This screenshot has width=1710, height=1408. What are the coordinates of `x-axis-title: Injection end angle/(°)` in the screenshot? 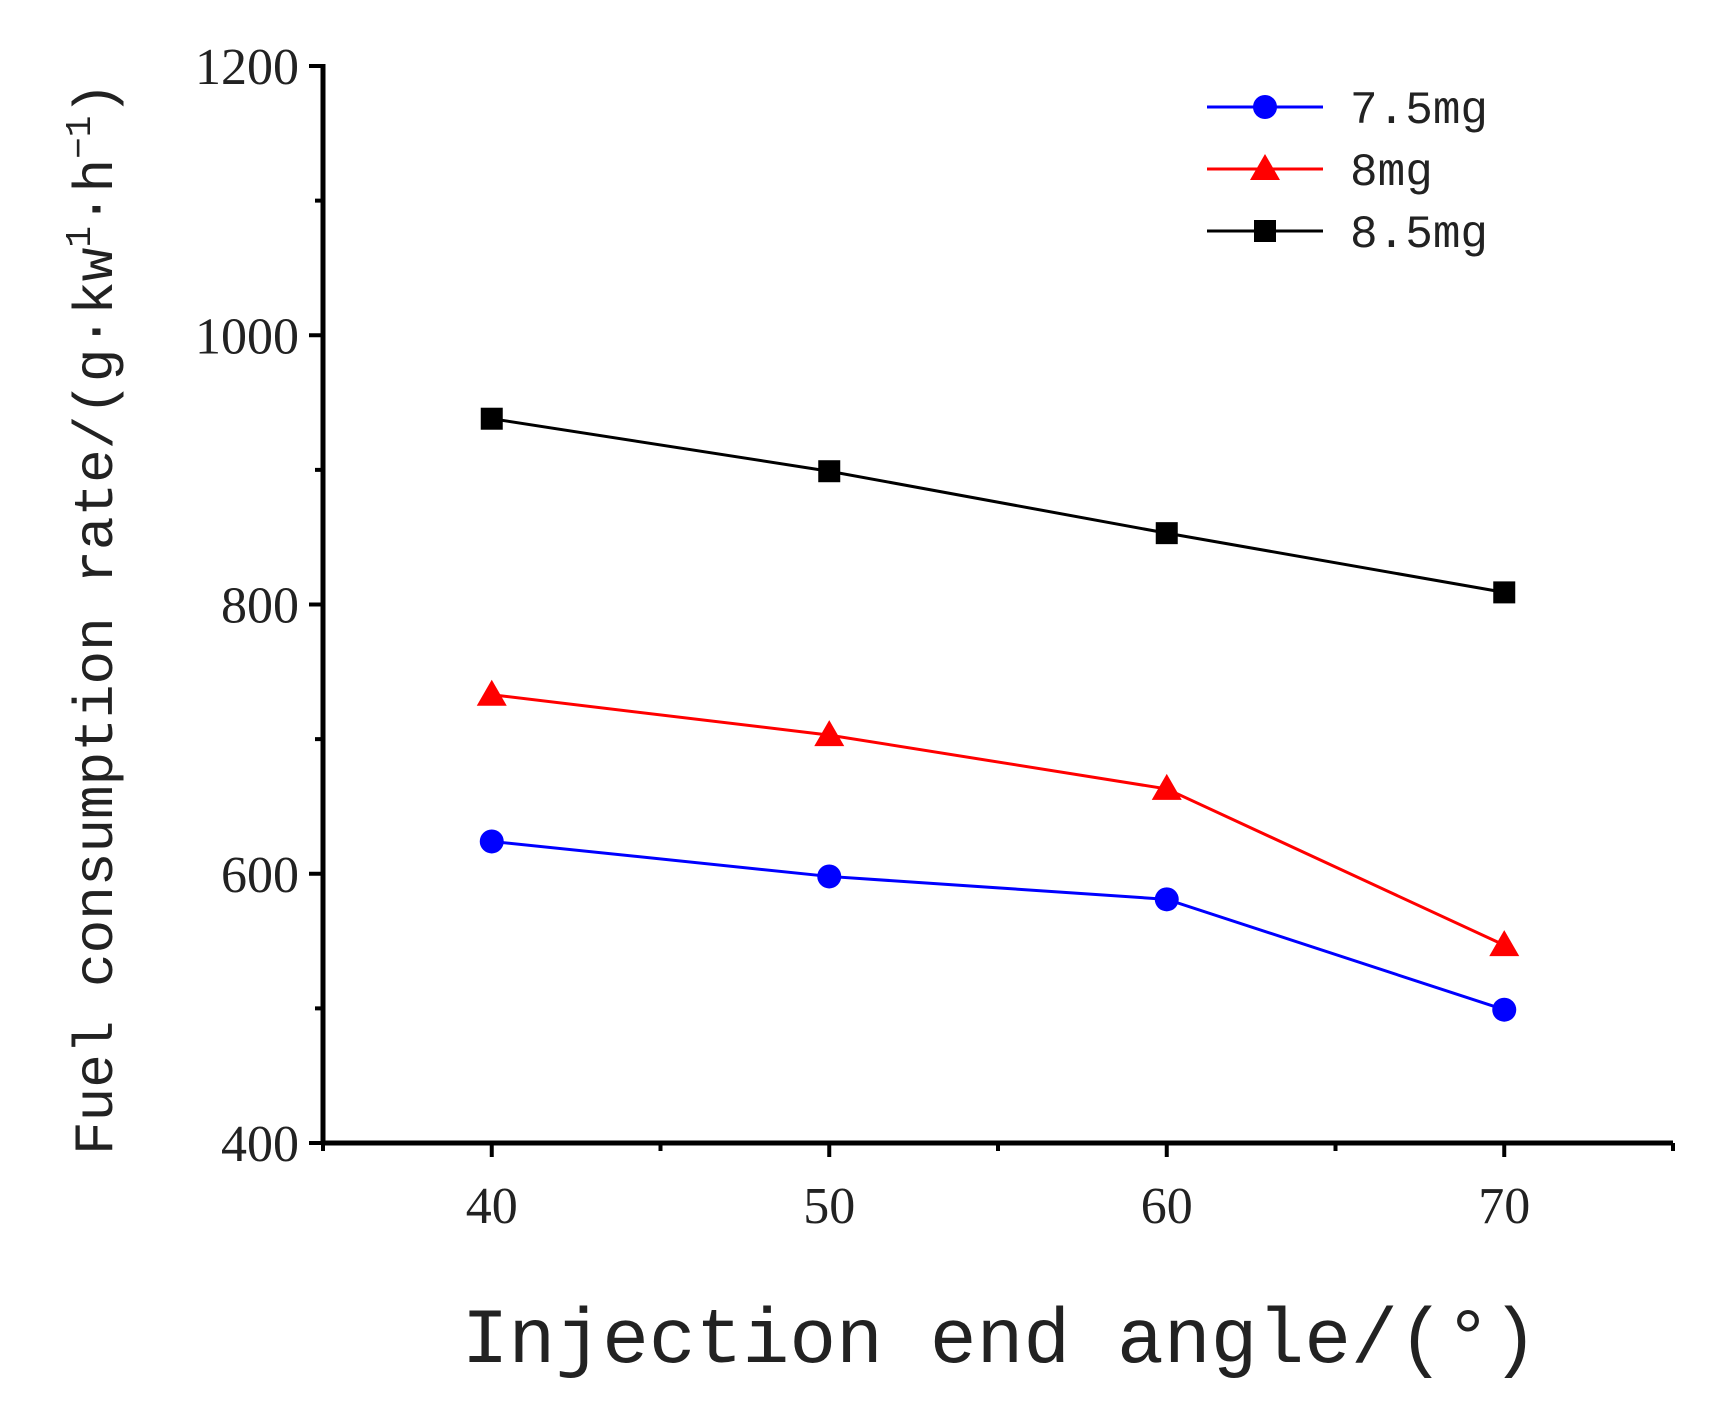 It's located at (1000, 1342).